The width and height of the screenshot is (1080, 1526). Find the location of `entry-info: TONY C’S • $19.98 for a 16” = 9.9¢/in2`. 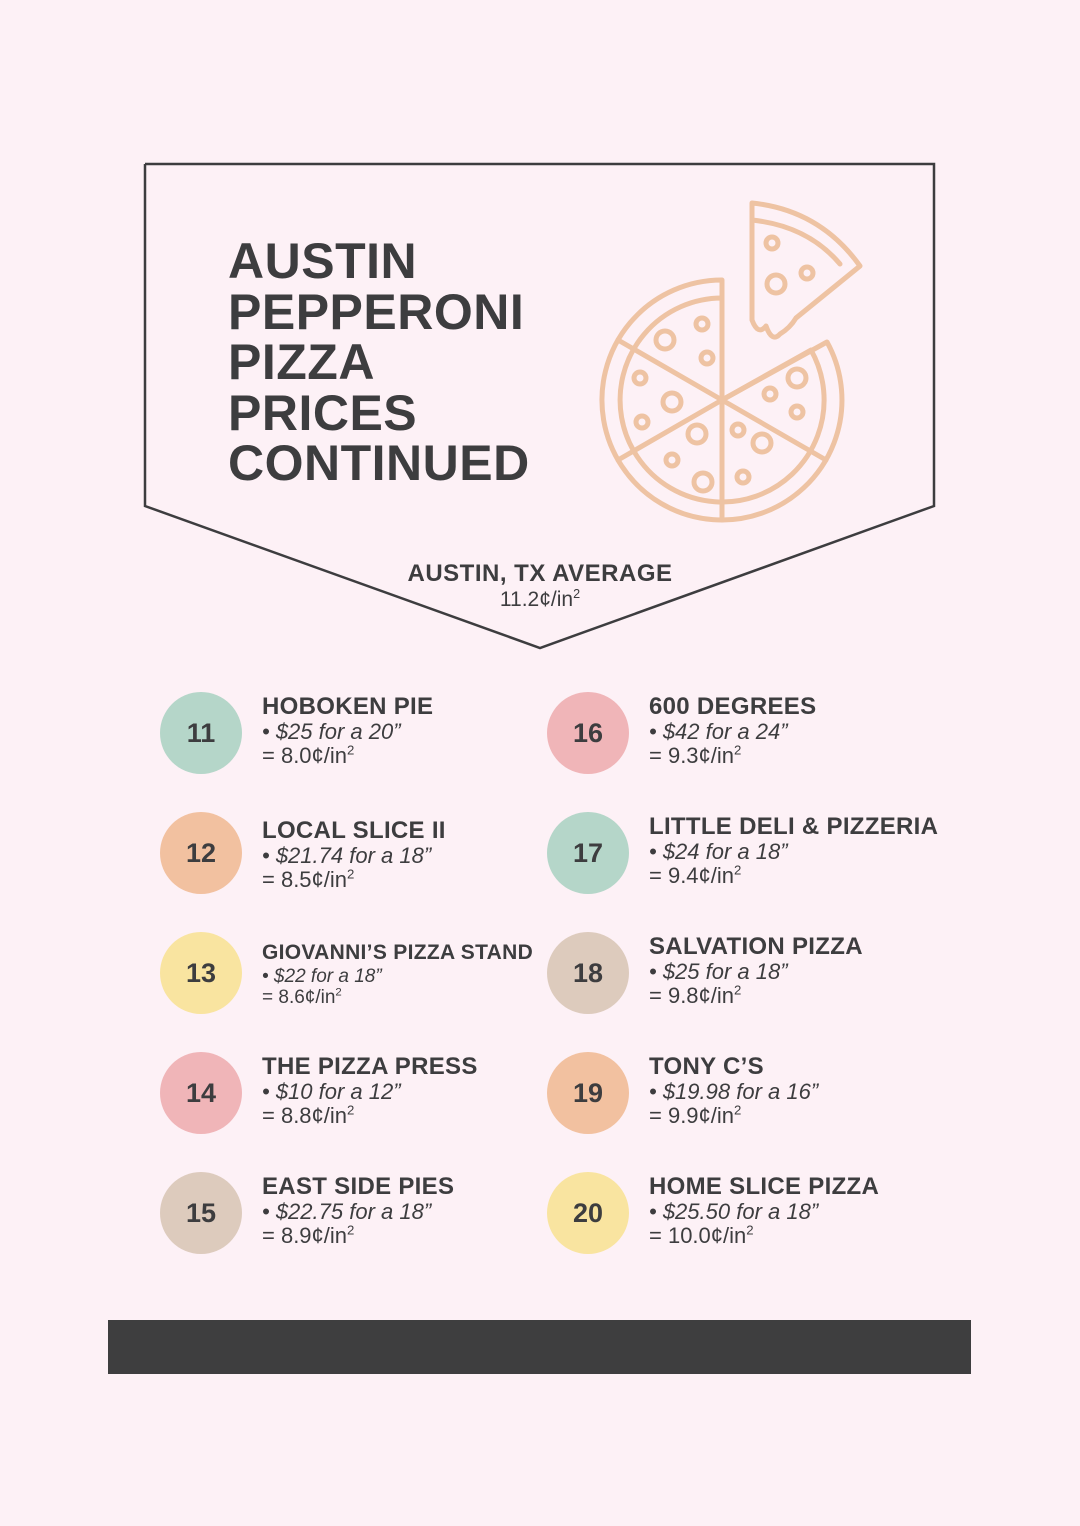

entry-info: TONY C’S • $19.98 for a 16” = 9.9¢/in2 is located at coordinates (733, 1091).